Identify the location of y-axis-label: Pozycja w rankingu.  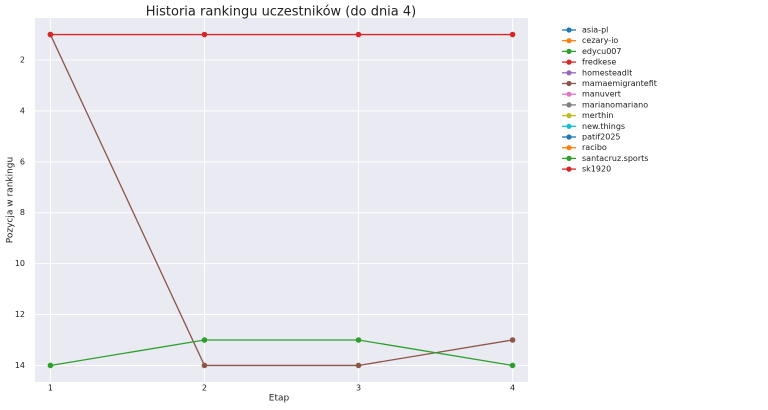
(11, 200).